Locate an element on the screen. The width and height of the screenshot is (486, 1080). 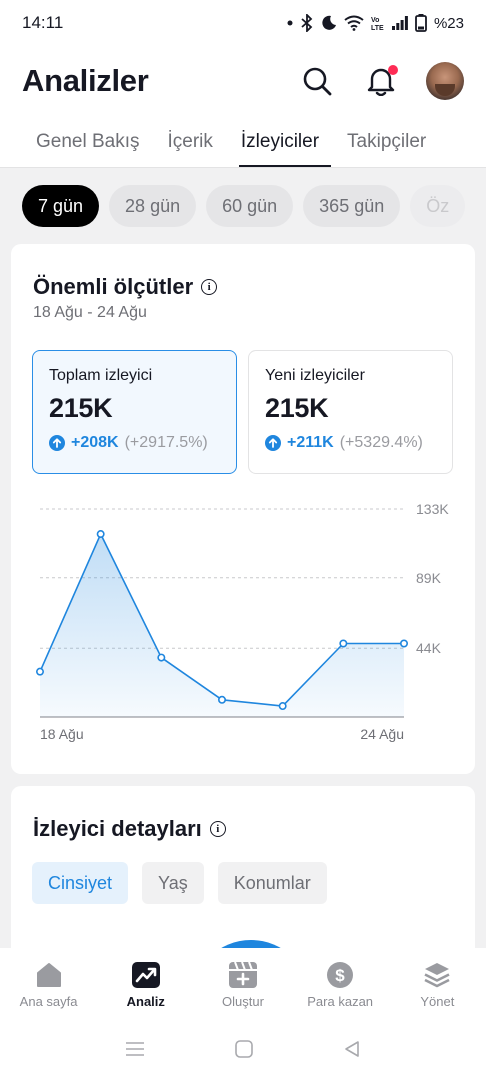
delta-absolute: +208K is located at coordinates (95, 442).